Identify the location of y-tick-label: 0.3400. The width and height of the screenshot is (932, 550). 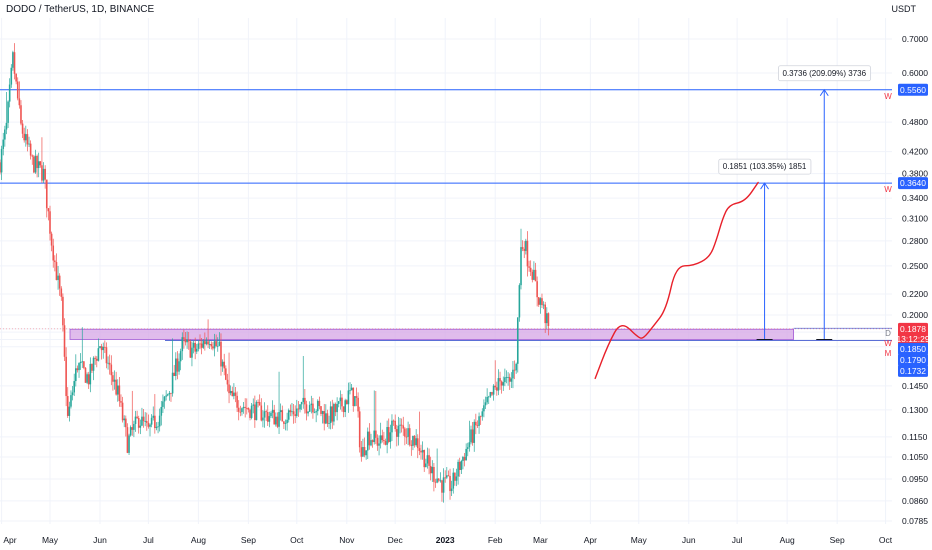
(915, 198).